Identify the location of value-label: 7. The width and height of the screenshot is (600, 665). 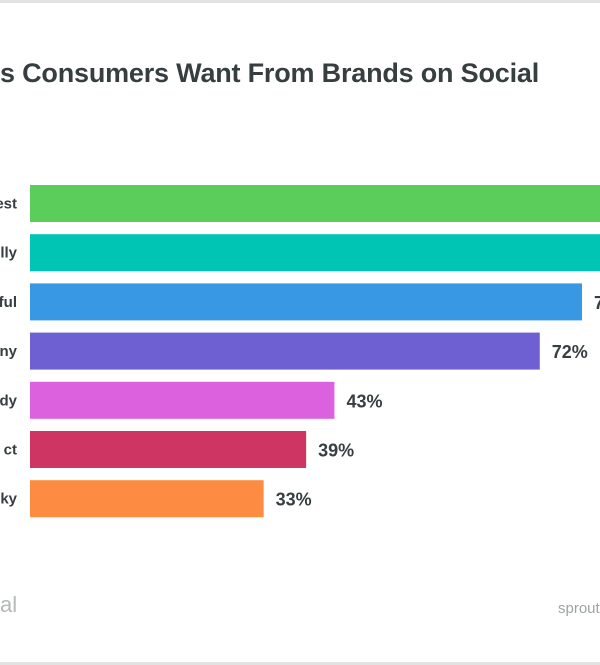
(597, 303).